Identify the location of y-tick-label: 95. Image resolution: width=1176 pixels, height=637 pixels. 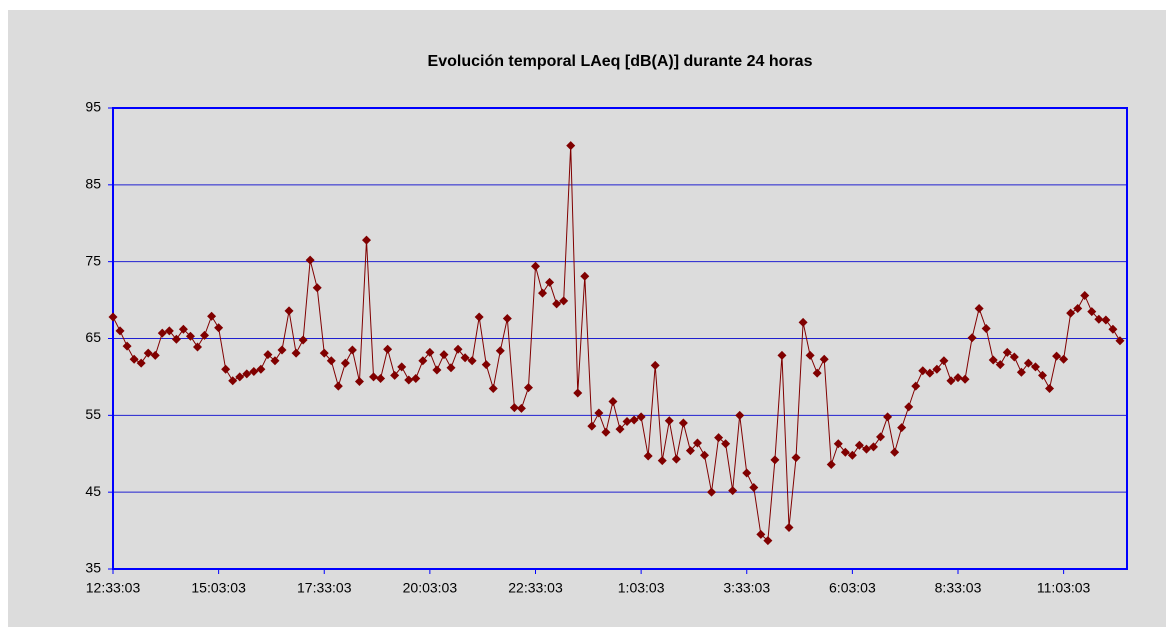
(93, 107).